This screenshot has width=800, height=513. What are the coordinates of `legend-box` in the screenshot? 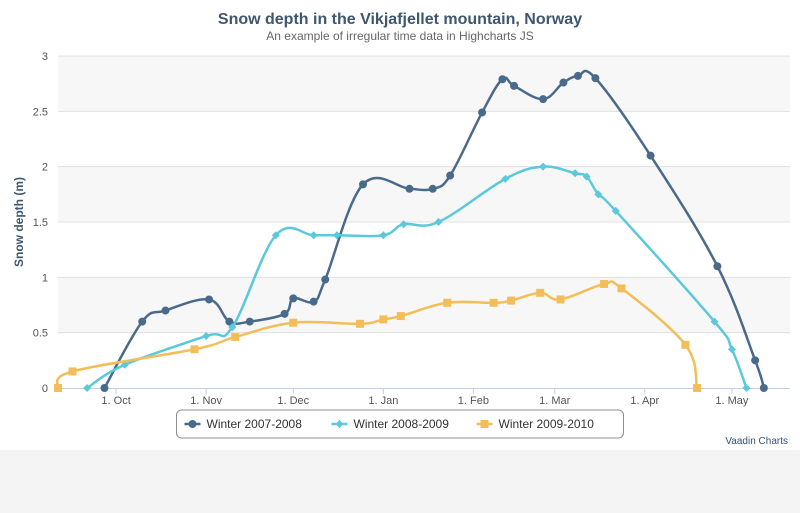 It's located at (400, 424).